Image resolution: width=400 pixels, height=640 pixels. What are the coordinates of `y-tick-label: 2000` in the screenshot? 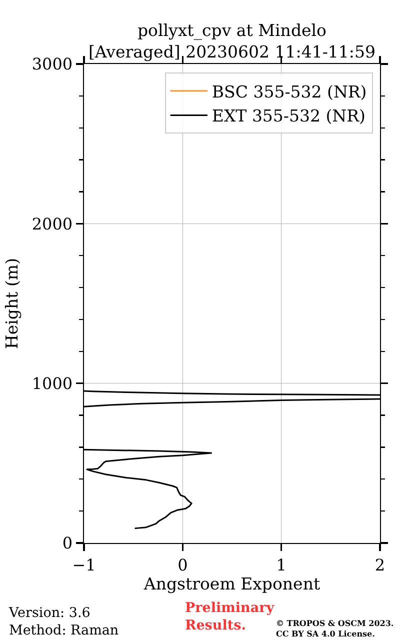 It's located at (52, 224).